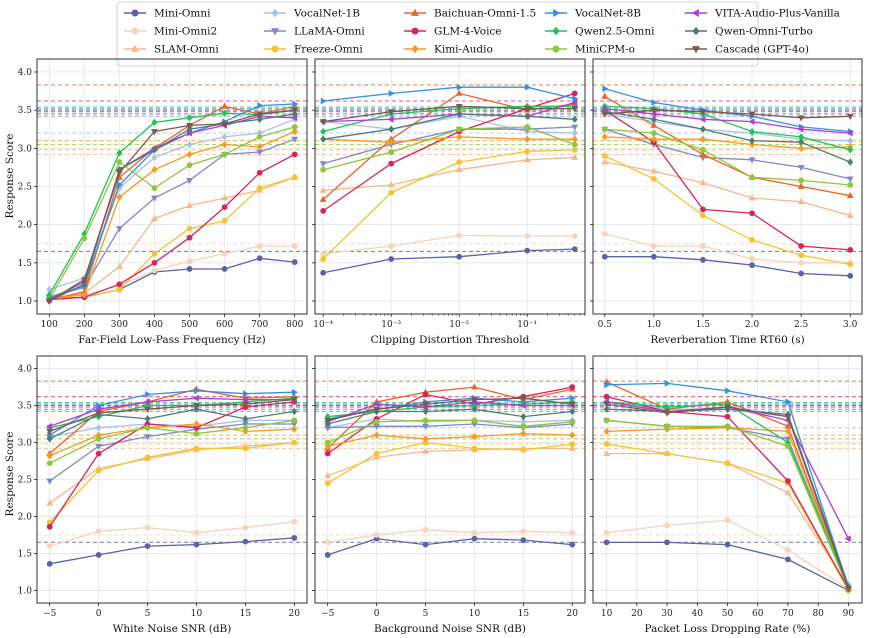  I want to click on legend-label: Baichuan-Omni-1.5, so click(485, 14).